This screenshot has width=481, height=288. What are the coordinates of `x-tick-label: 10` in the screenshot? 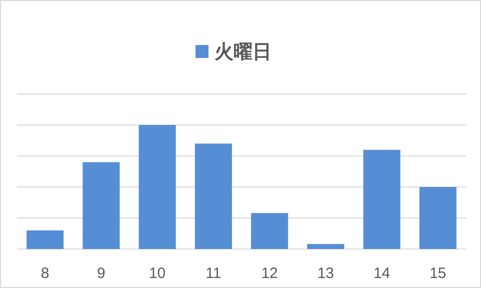 It's located at (157, 273).